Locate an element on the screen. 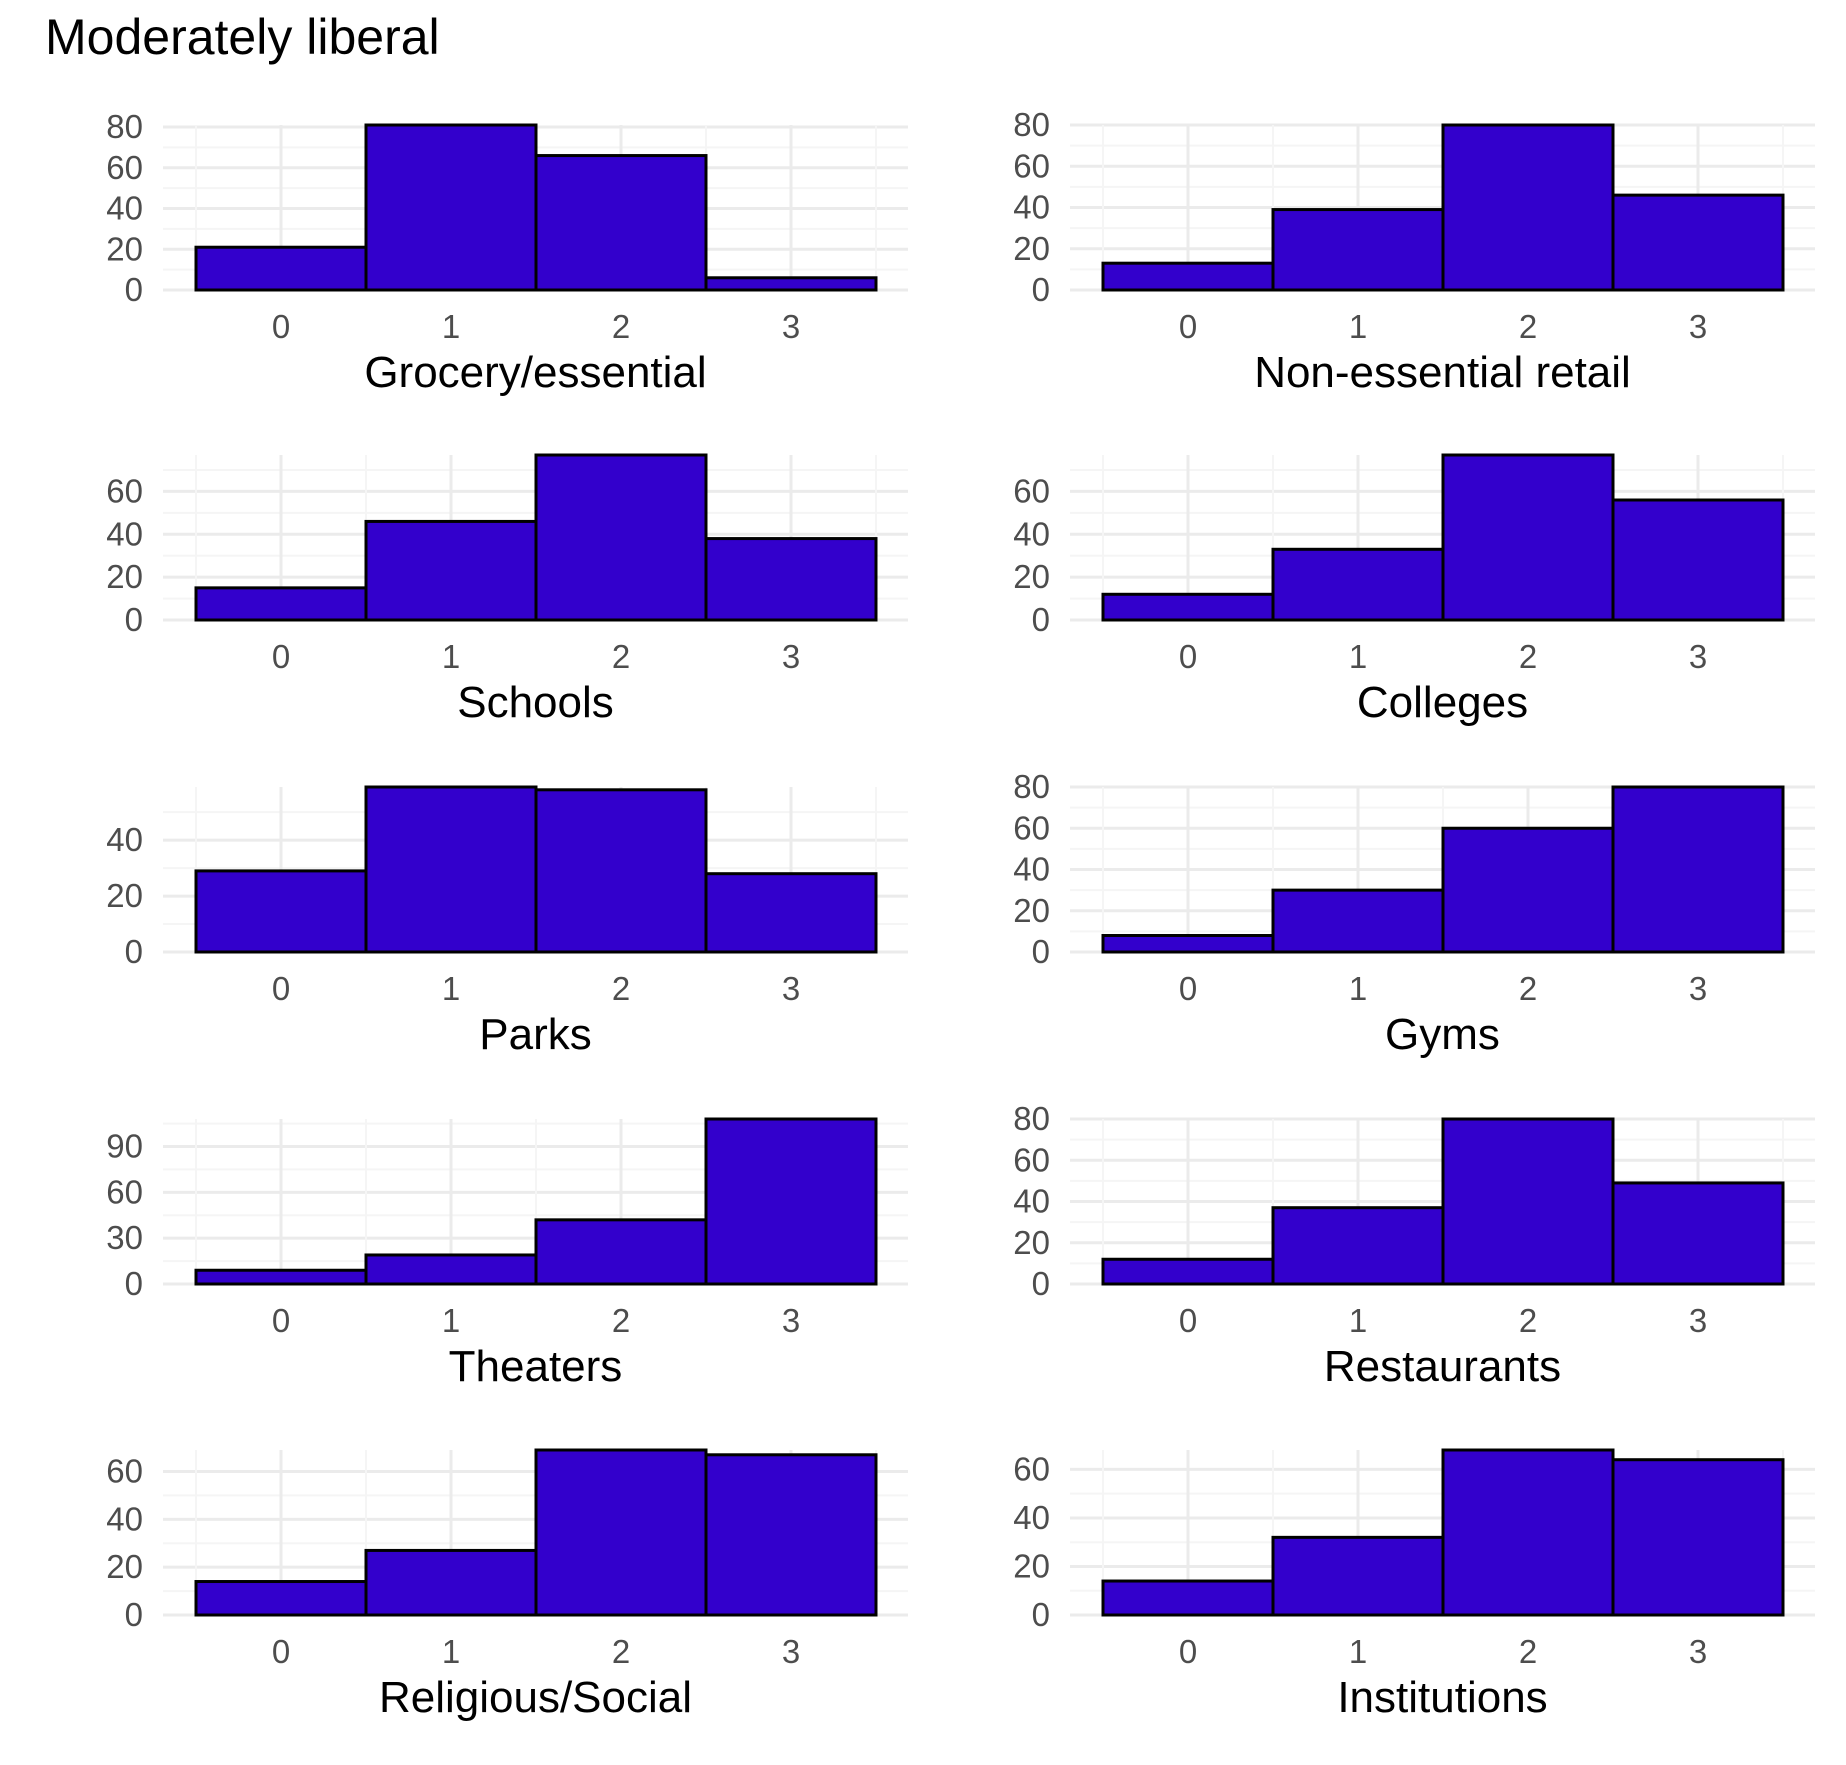 This screenshot has height=1765, width=1846. x-axis-title: Theaters is located at coordinates (536, 1366).